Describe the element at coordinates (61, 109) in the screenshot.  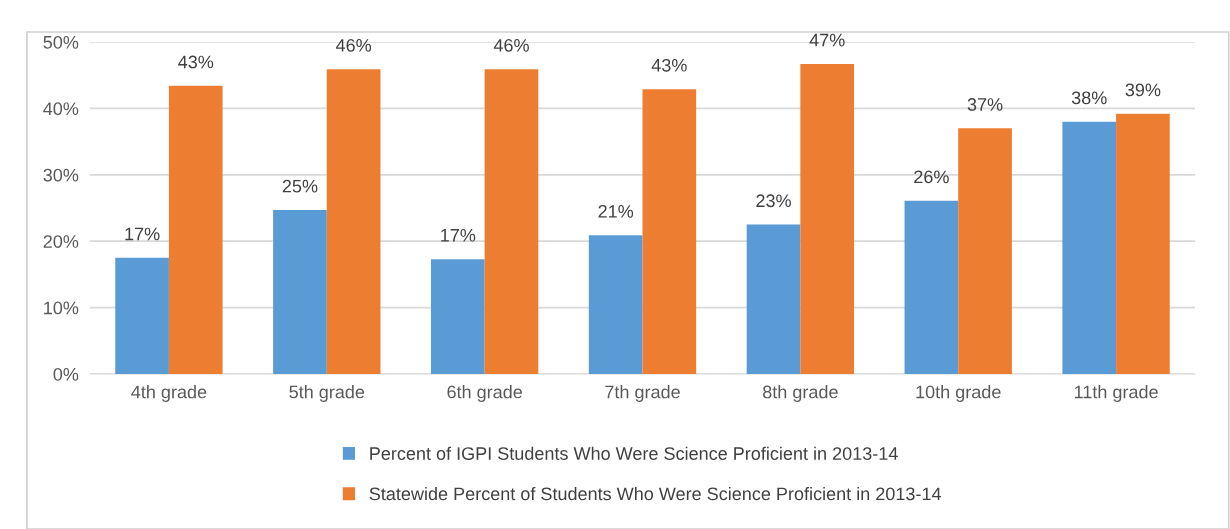
I see `y-tick-label: 40%` at that location.